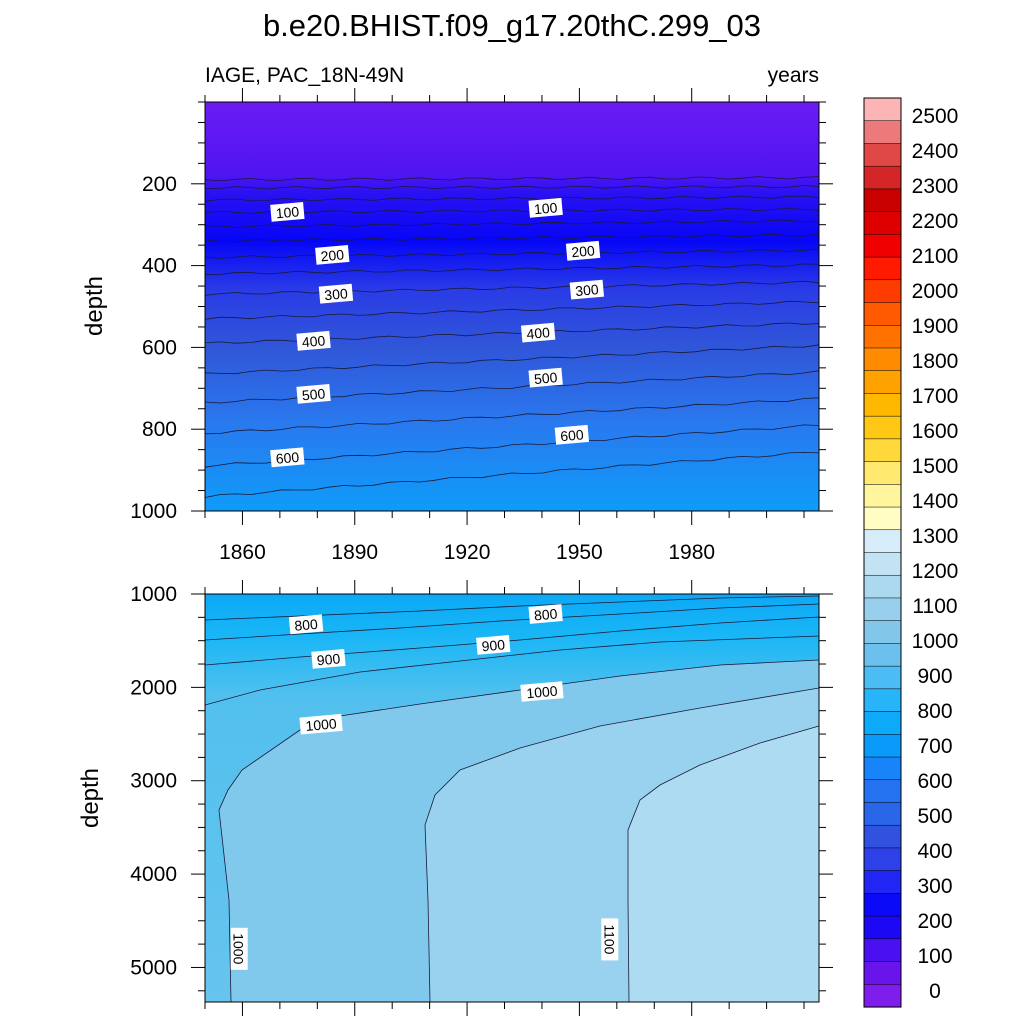 The height and width of the screenshot is (1024, 1024). I want to click on colorbar-label: 1300, so click(935, 536).